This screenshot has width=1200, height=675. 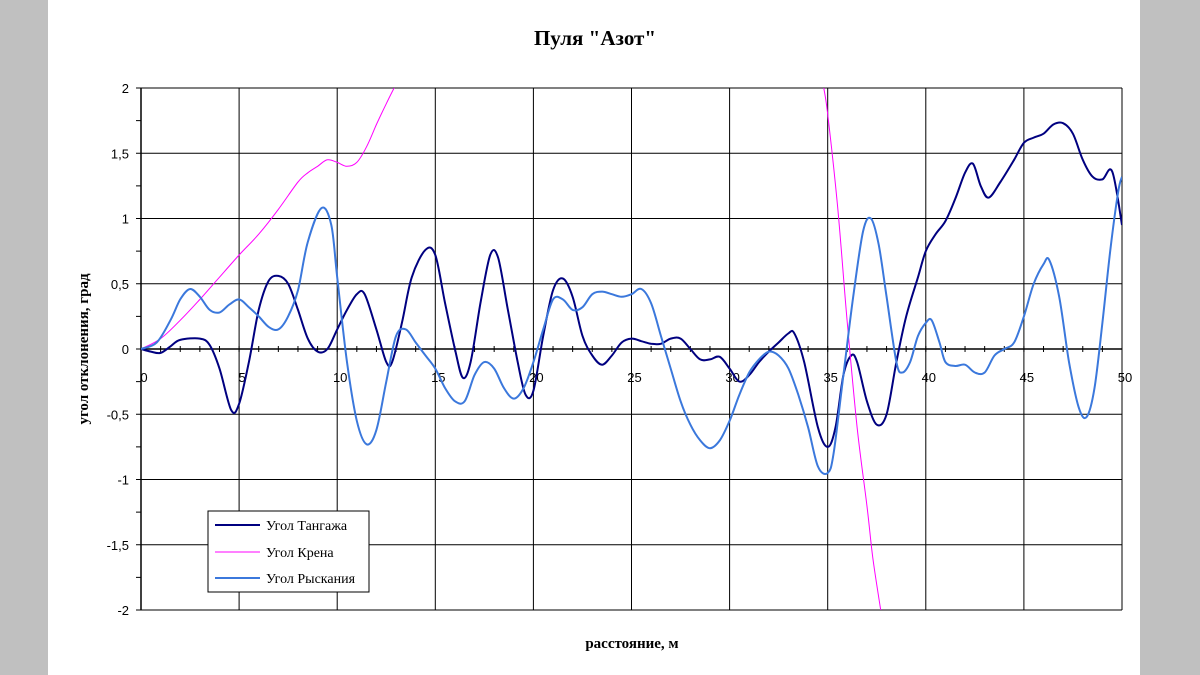 What do you see at coordinates (125, 219) in the screenshot?
I see `y-tick-label: 1` at bounding box center [125, 219].